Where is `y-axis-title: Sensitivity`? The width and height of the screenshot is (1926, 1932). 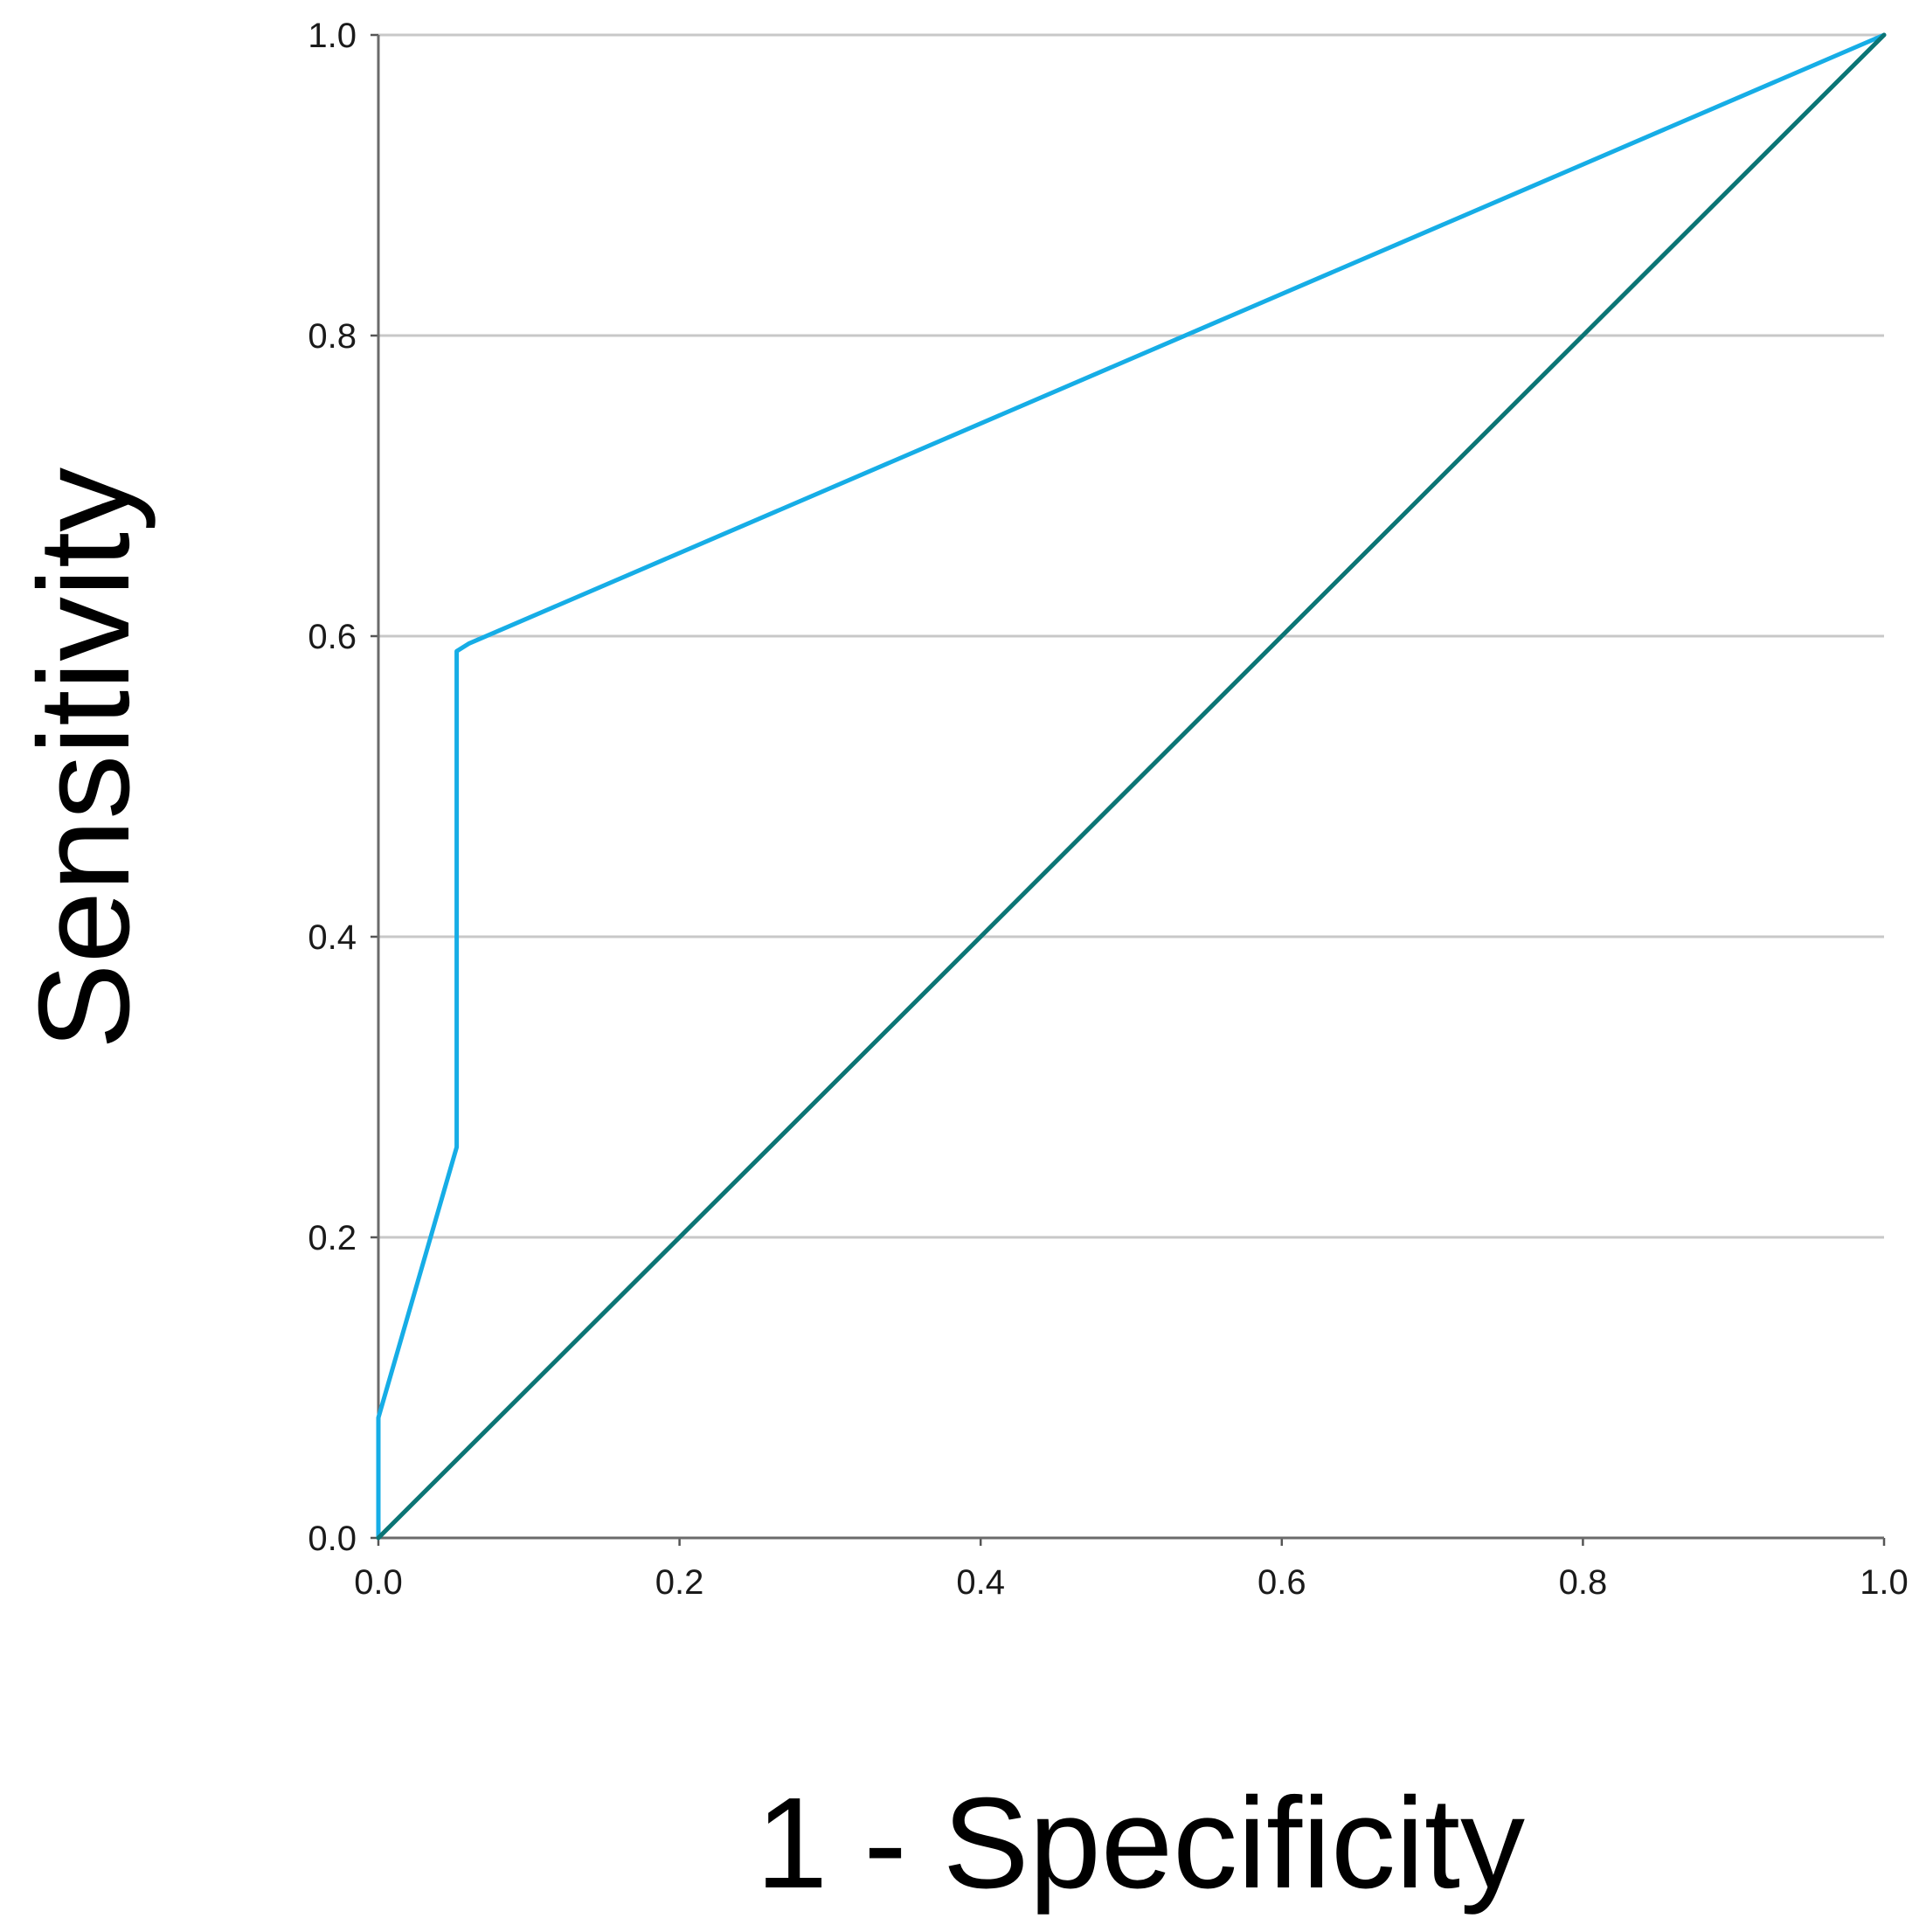
y-axis-title: Sensitivity is located at coordinates (84, 758).